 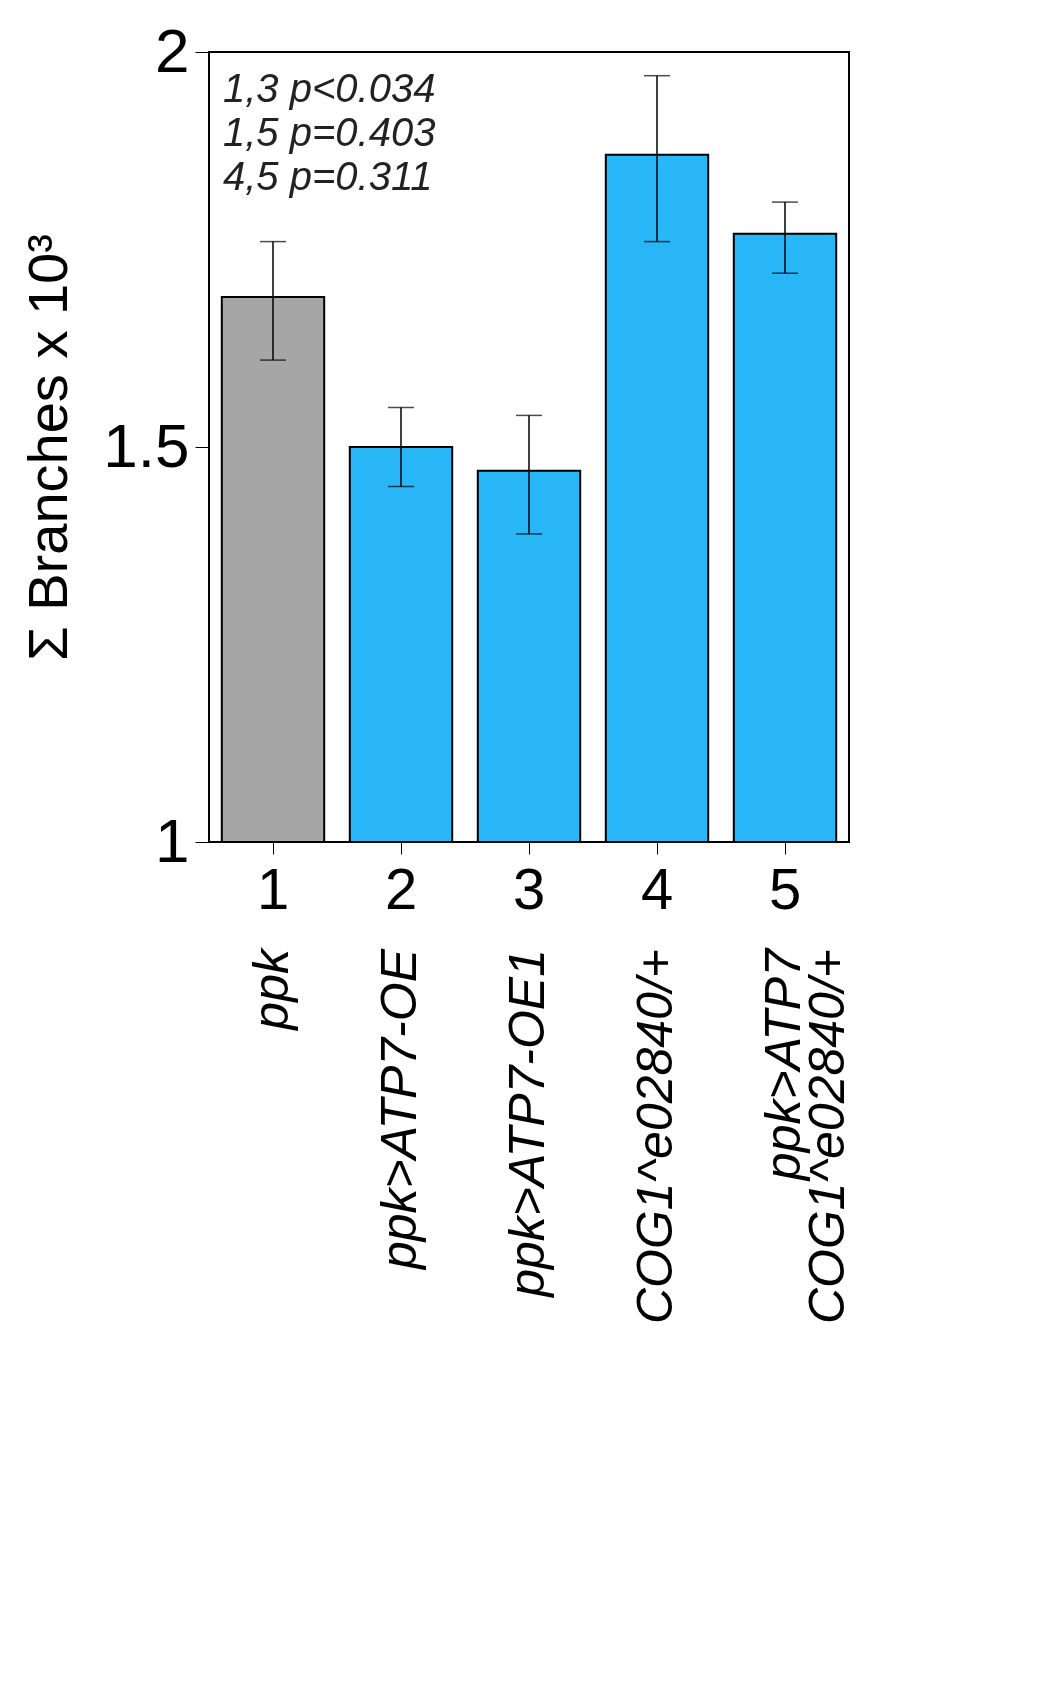 I want to click on text: ppk, so click(x=271, y=989).